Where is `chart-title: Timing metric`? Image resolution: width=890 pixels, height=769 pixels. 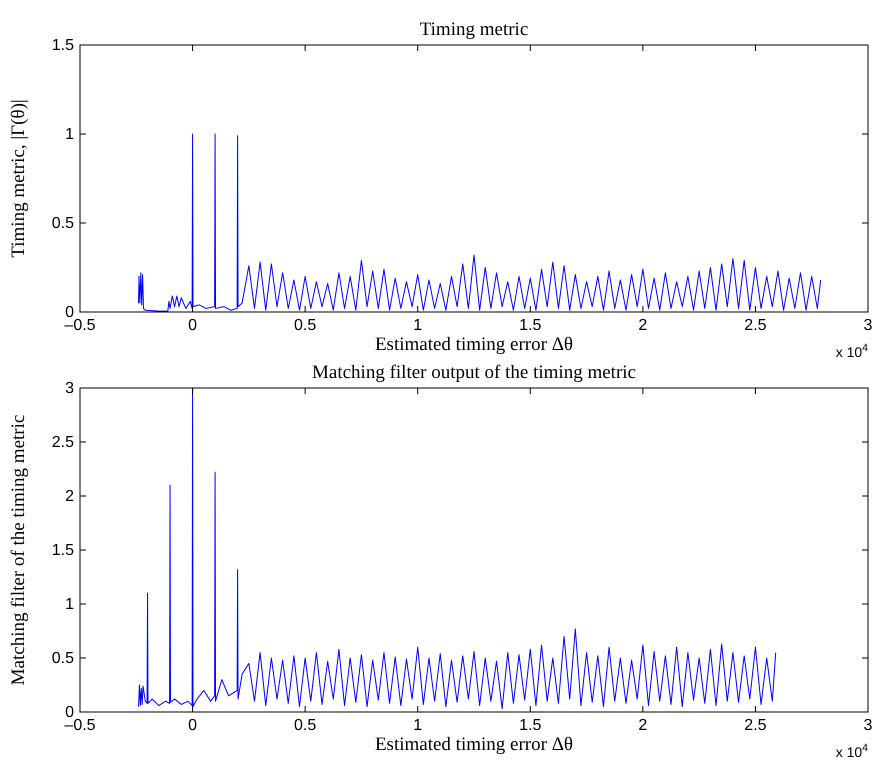 chart-title: Timing metric is located at coordinates (474, 29).